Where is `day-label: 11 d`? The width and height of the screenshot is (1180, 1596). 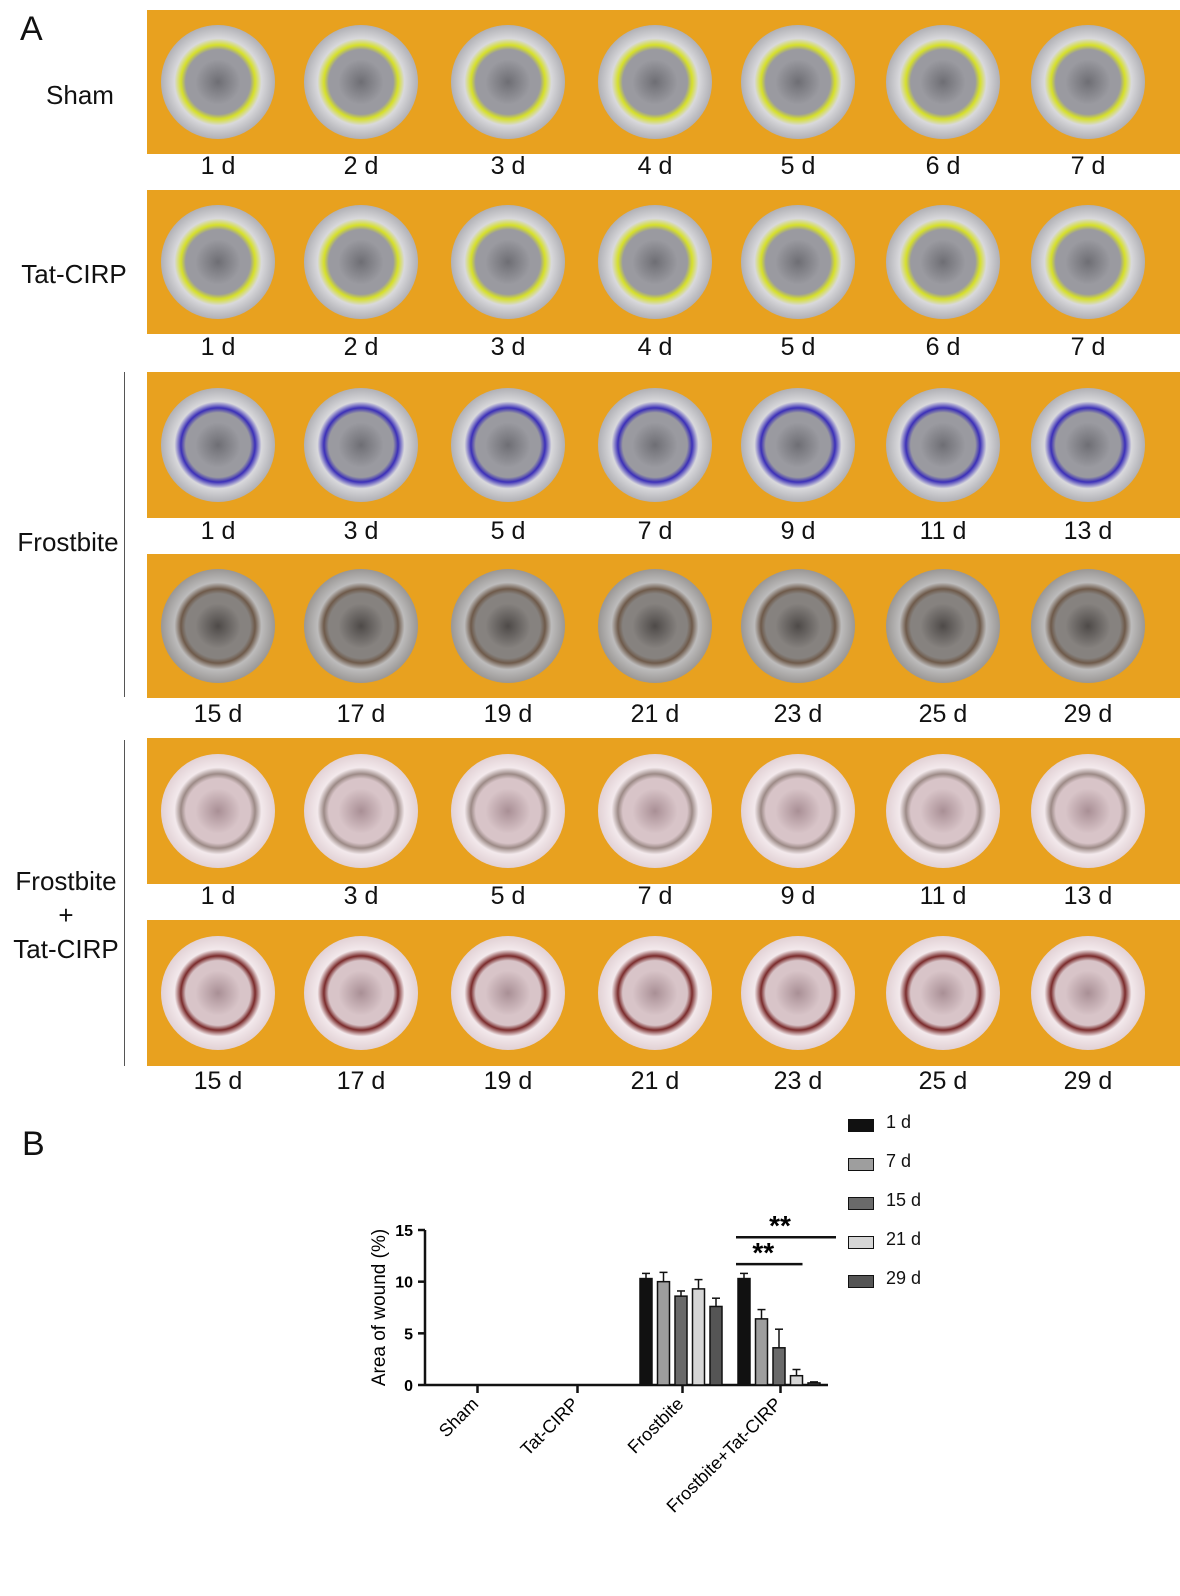 day-label: 11 d is located at coordinates (943, 896).